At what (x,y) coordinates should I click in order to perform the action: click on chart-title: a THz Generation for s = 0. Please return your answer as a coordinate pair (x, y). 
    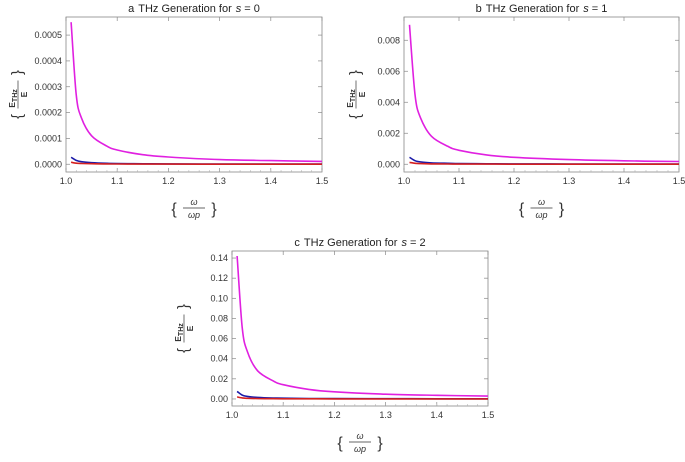
    Looking at the image, I should click on (194, 9).